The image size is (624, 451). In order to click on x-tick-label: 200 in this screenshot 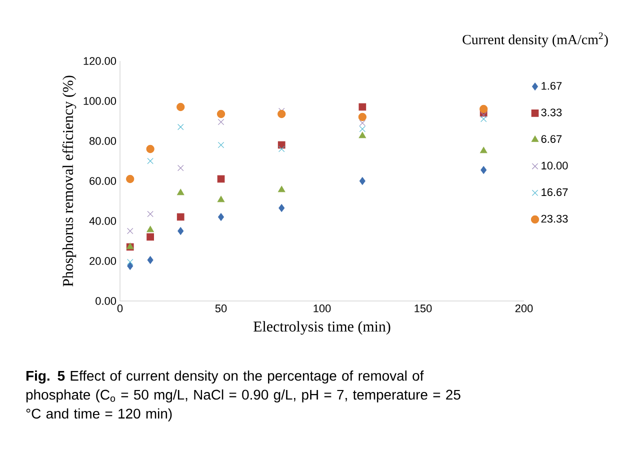, I will do `click(524, 308)`.